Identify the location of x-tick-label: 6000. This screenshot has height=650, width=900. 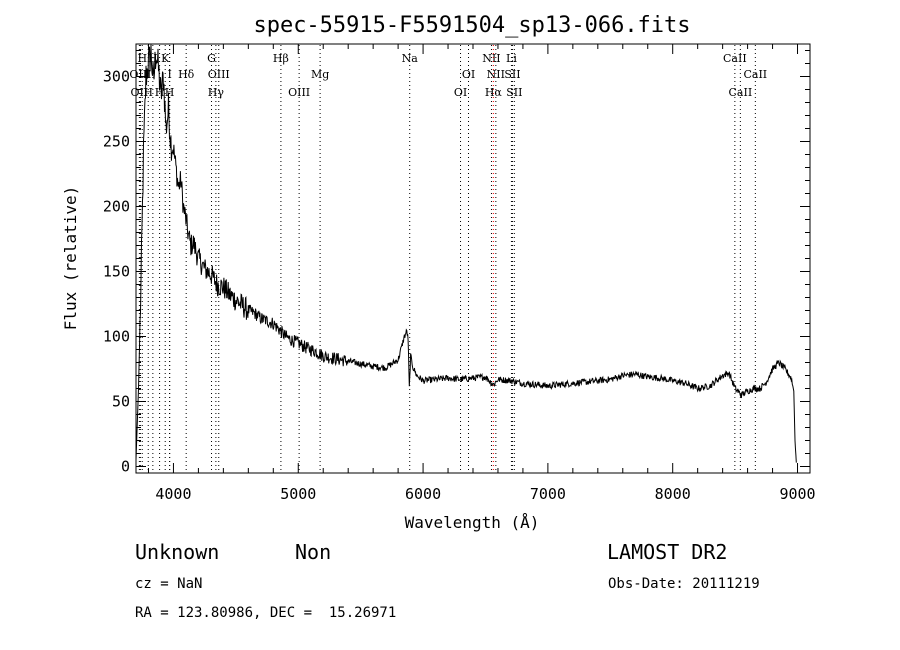
(423, 494).